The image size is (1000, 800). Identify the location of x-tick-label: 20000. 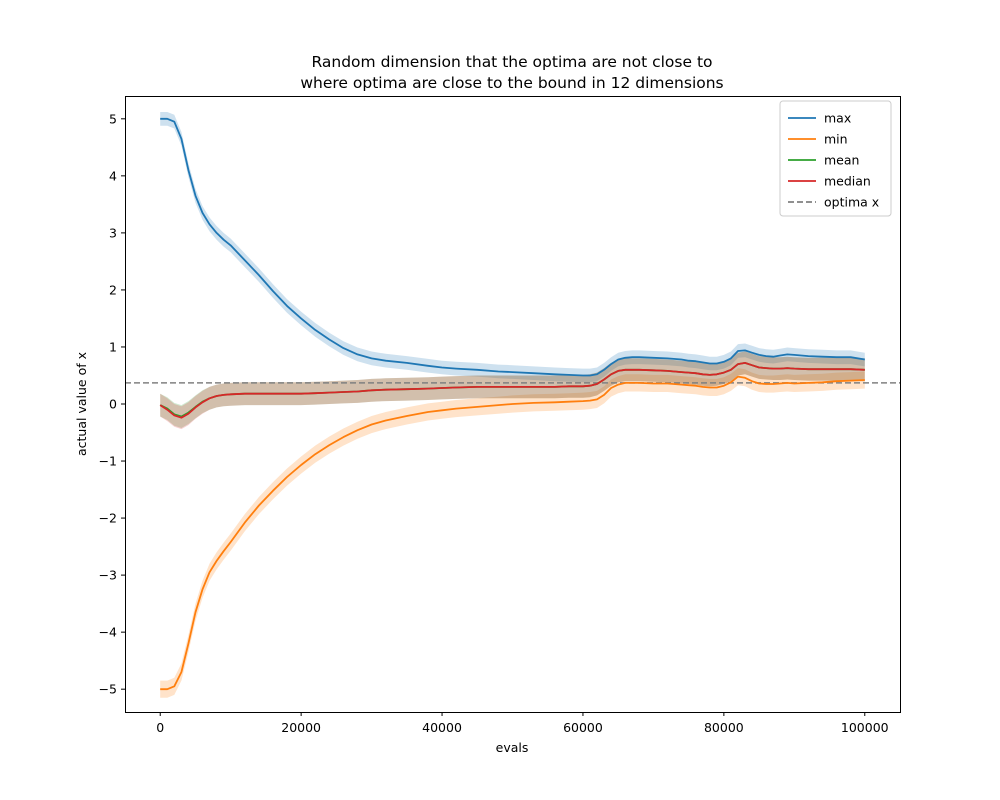
(301, 727).